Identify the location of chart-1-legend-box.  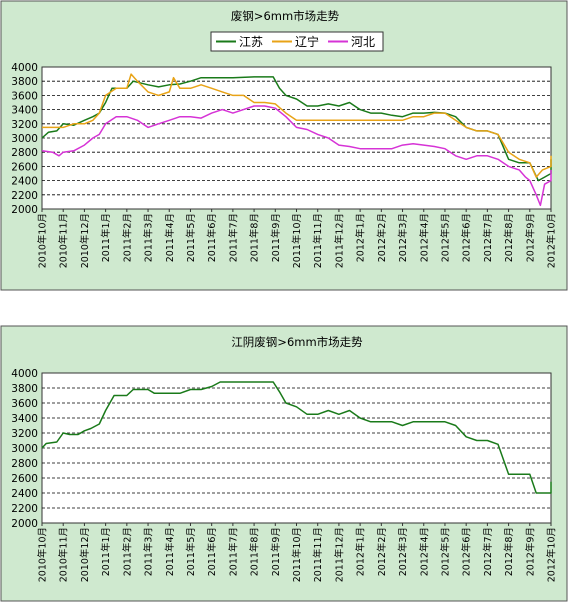
(297, 41).